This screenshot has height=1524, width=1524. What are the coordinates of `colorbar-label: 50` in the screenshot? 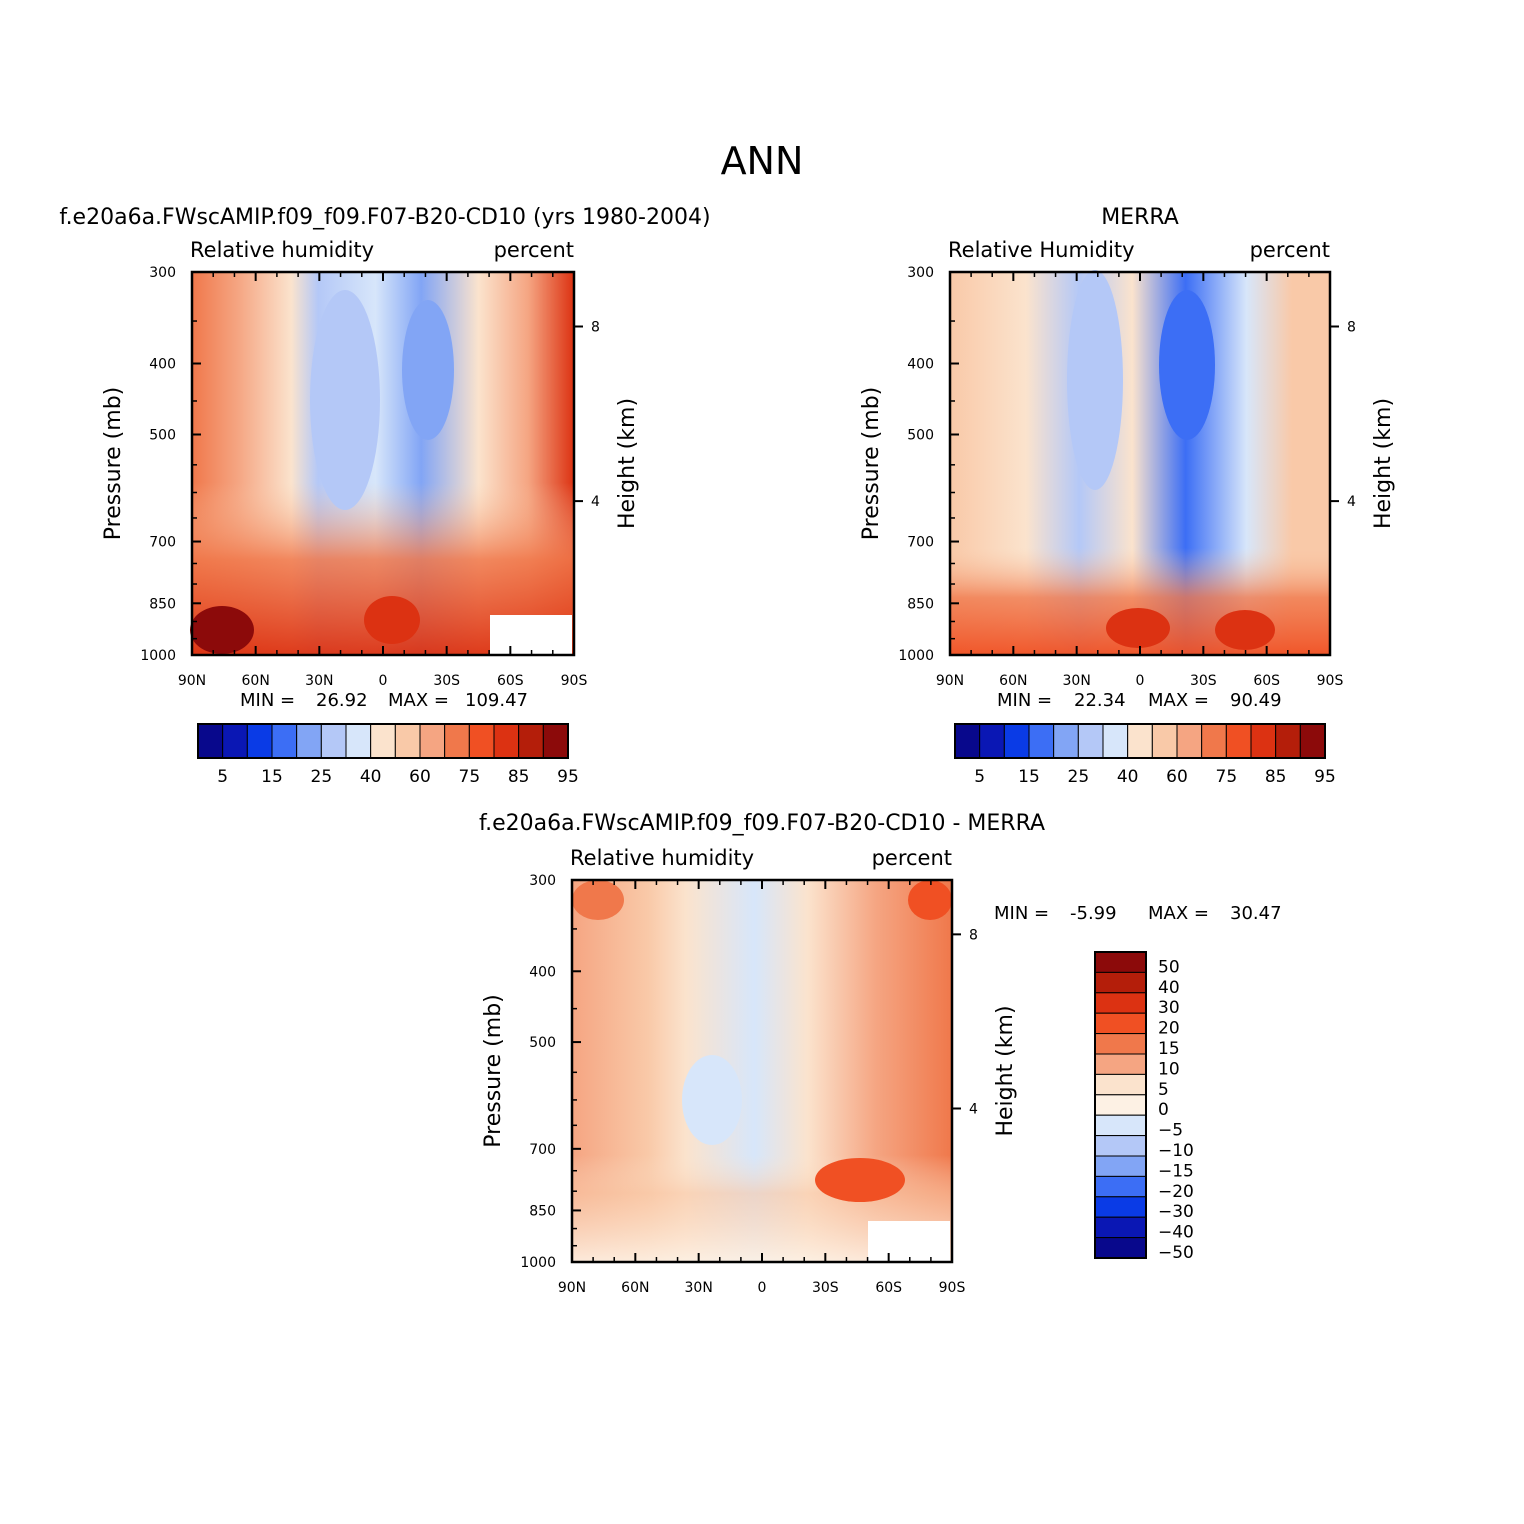 It's located at (1169, 967).